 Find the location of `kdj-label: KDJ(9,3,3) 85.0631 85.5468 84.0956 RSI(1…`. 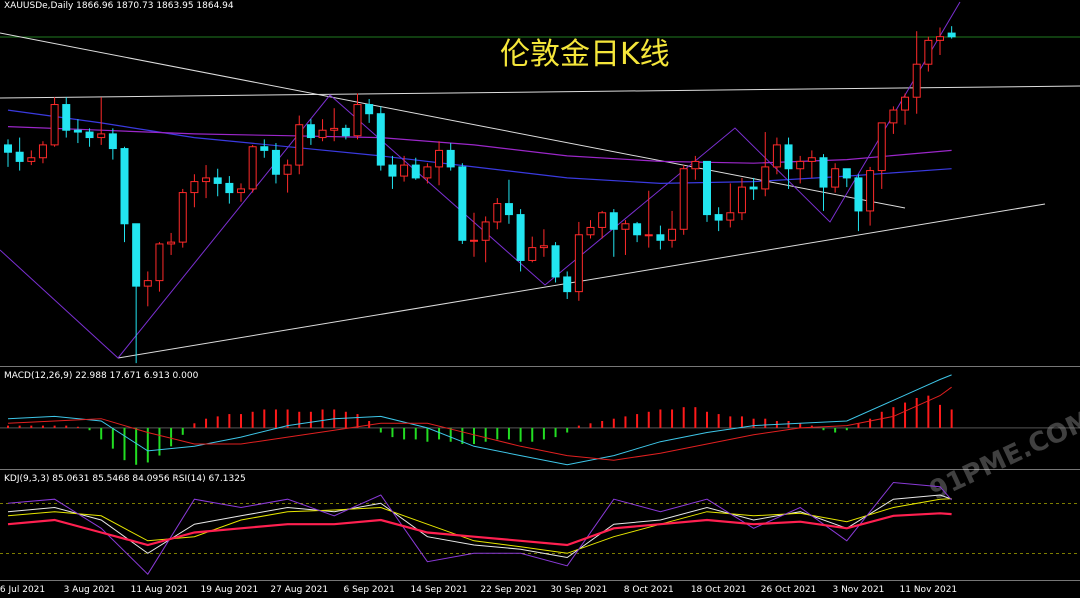

kdj-label: KDJ(9,3,3) 85.0631 85.5468 84.0956 RSI(1… is located at coordinates (125, 479).